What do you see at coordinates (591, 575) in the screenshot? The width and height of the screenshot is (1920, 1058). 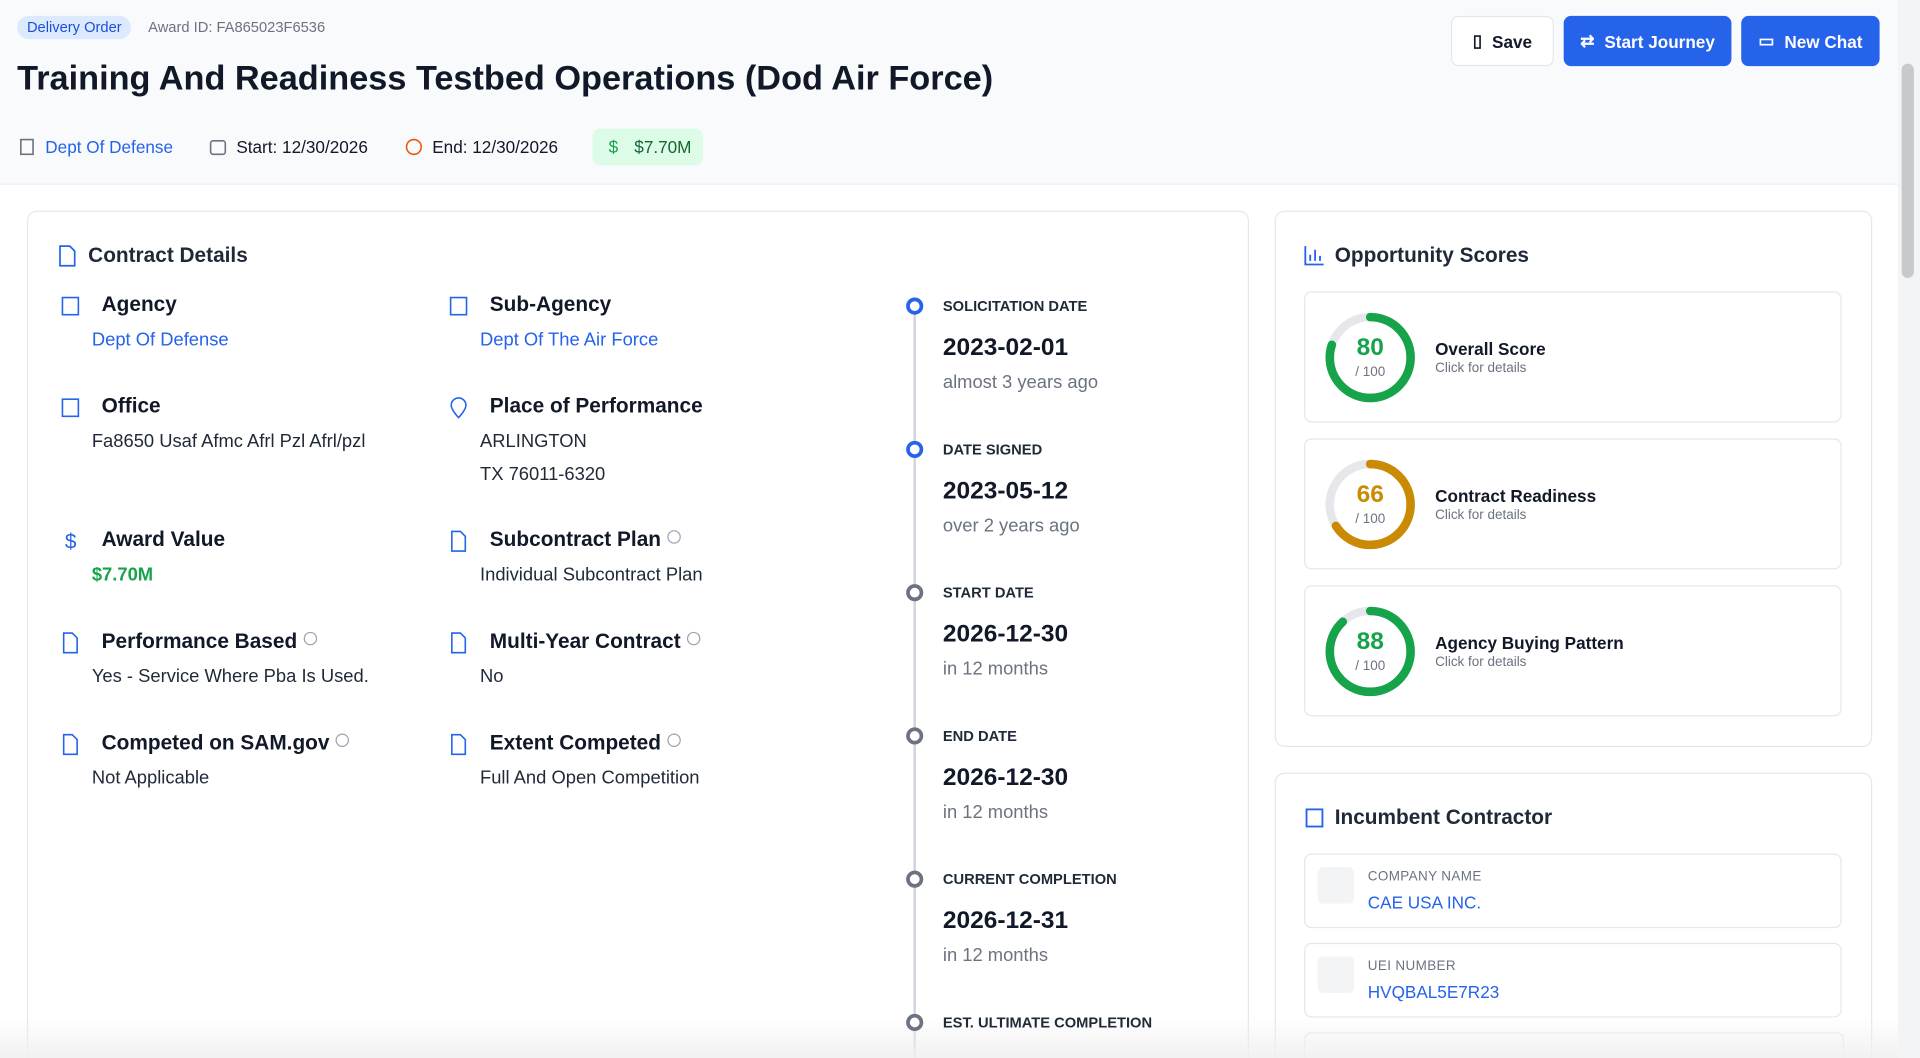 I see `field-value: Individual Subcontract Plan` at bounding box center [591, 575].